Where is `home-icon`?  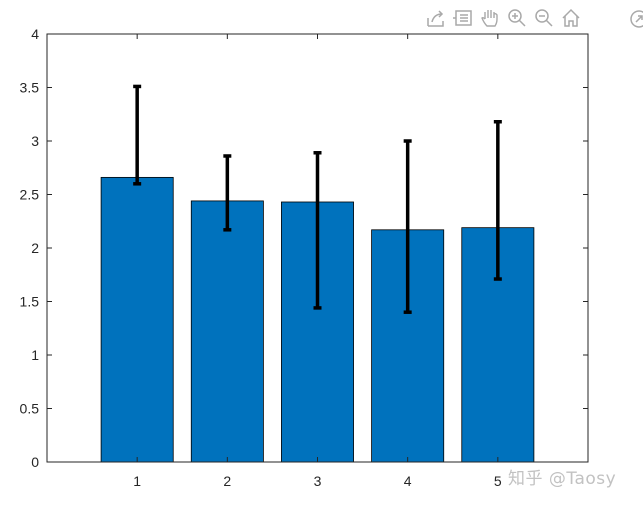 home-icon is located at coordinates (571, 18).